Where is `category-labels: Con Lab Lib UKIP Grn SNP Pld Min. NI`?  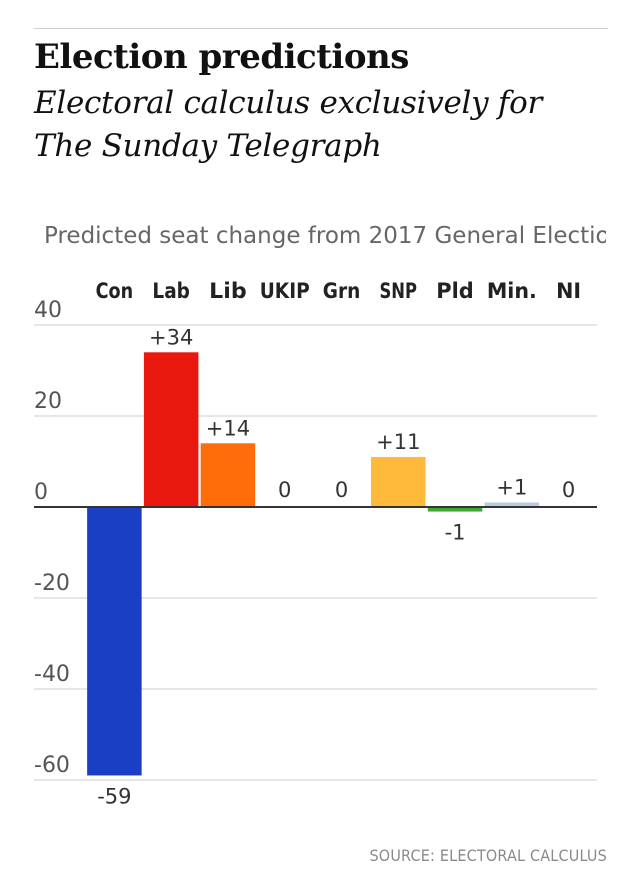 category-labels: Con Lab Lib UKIP Grn SNP Pld Min. NI is located at coordinates (338, 291).